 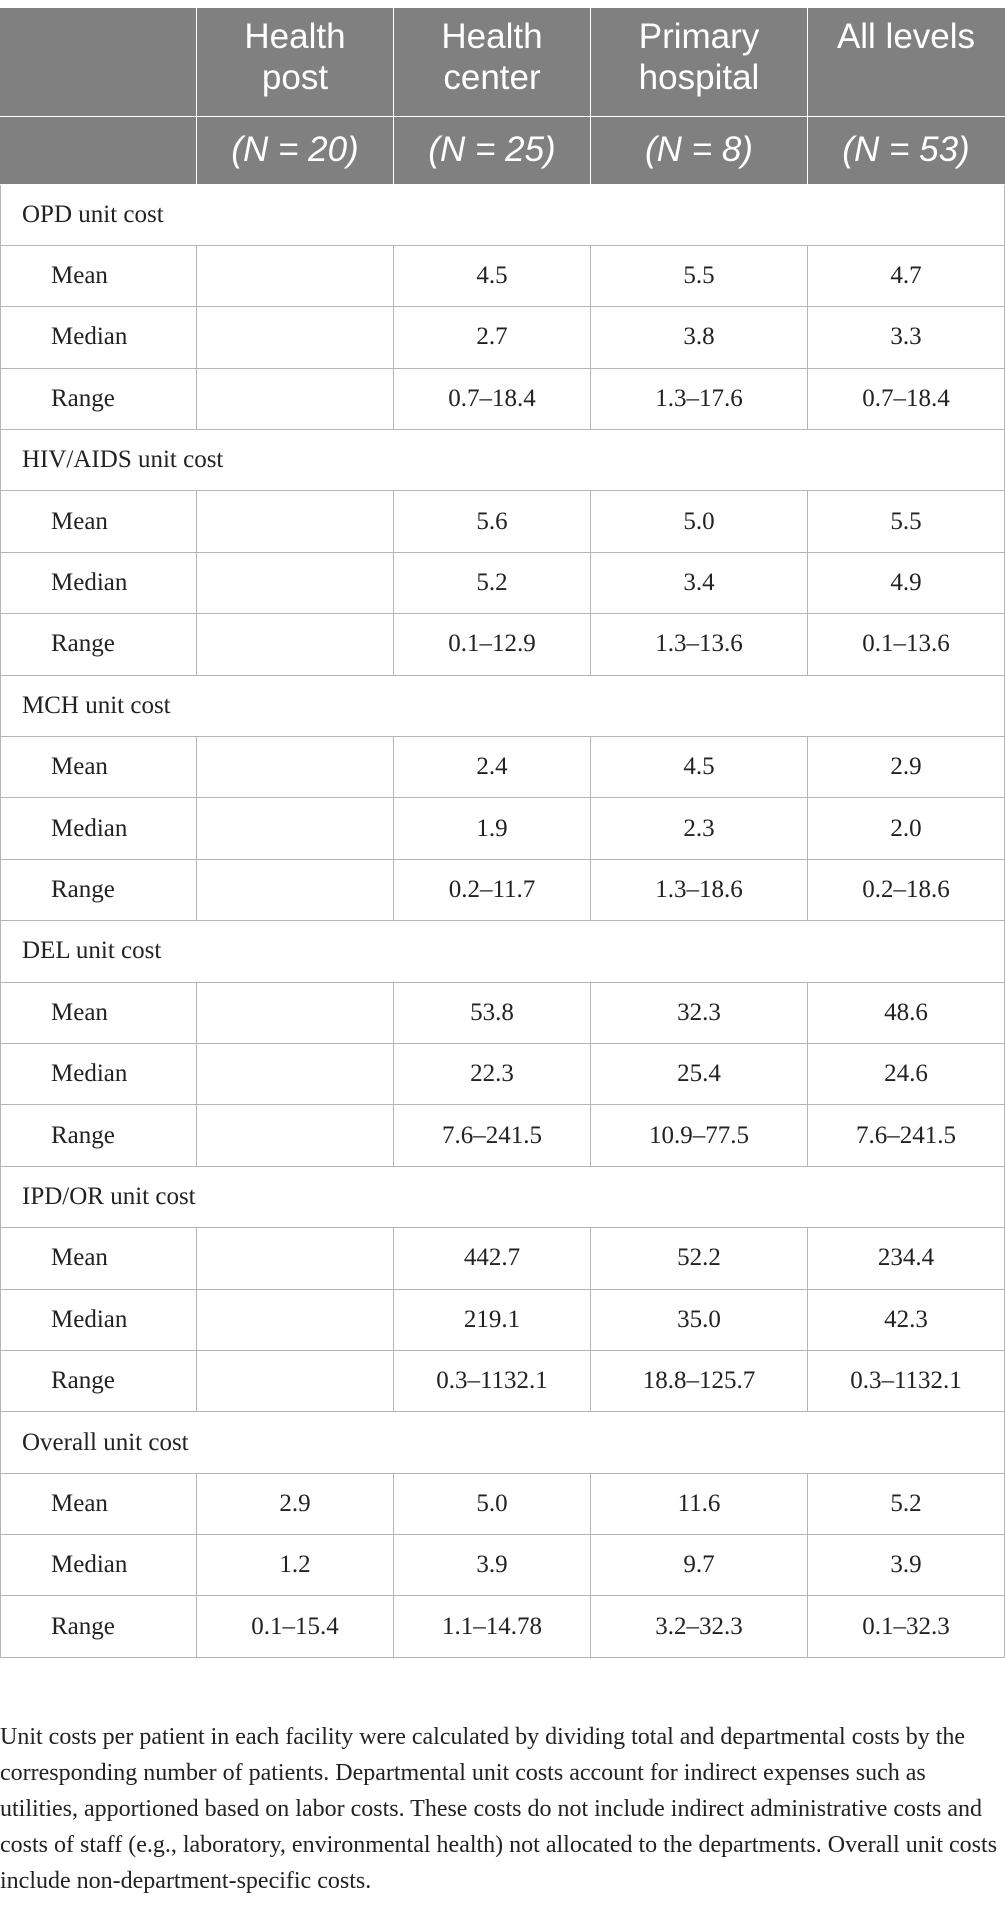 What do you see at coordinates (492, 890) in the screenshot?
I see `cell-health-center: 0.2–11.7` at bounding box center [492, 890].